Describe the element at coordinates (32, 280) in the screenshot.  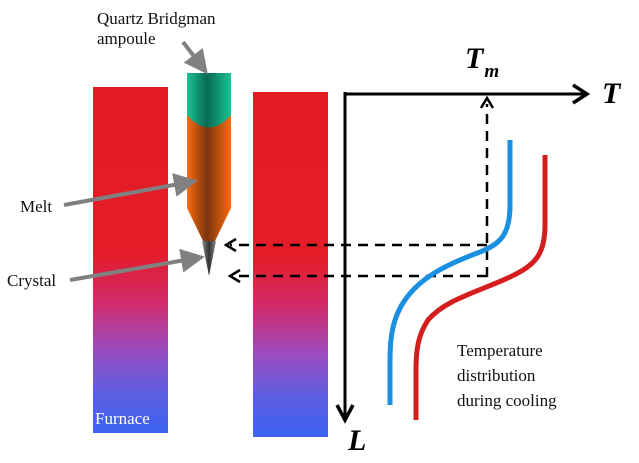
I see `crystal-label: Crystal` at that location.